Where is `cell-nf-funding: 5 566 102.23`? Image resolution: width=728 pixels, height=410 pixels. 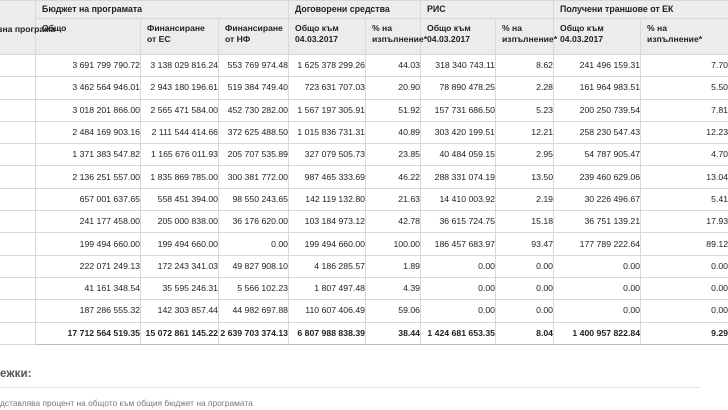 cell-nf-funding: 5 566 102.23 is located at coordinates (253, 288).